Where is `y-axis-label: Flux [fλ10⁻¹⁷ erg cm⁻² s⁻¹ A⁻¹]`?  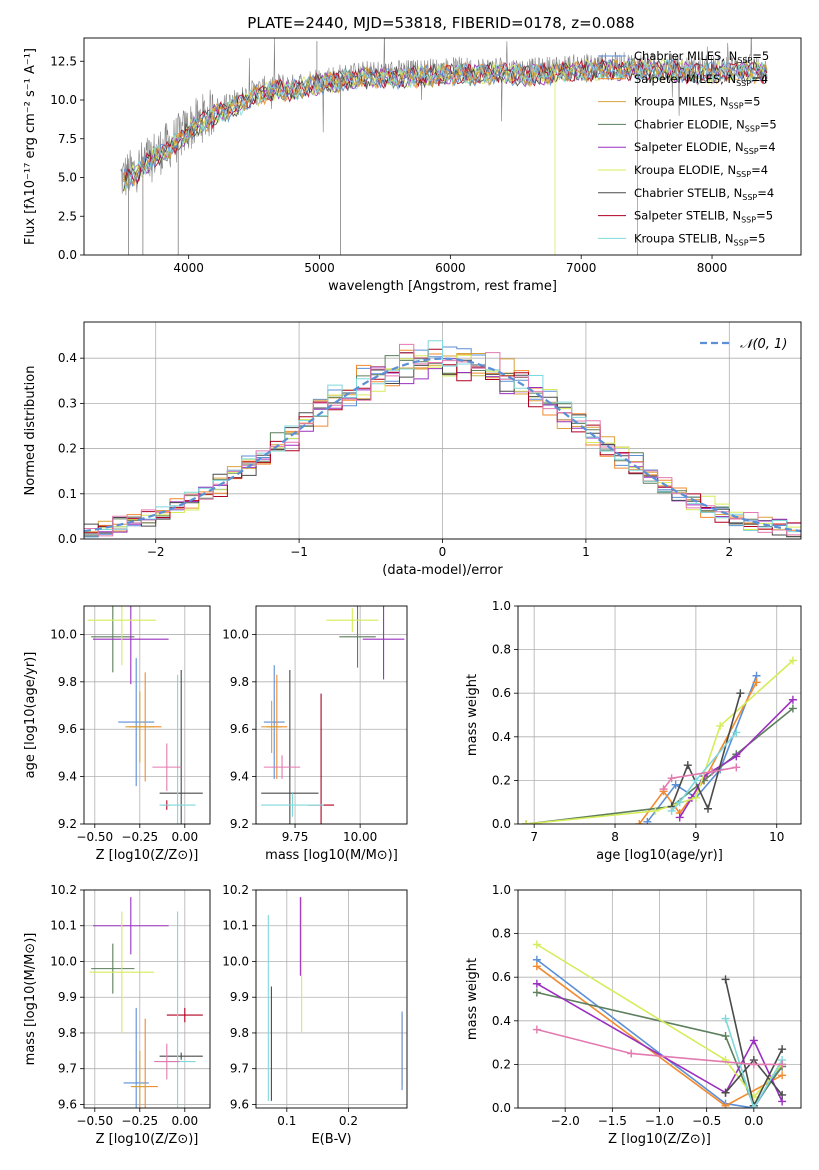 y-axis-label: Flux [fλ10⁻¹⁷ erg cm⁻² s⁻¹ A⁻¹] is located at coordinates (30, 146).